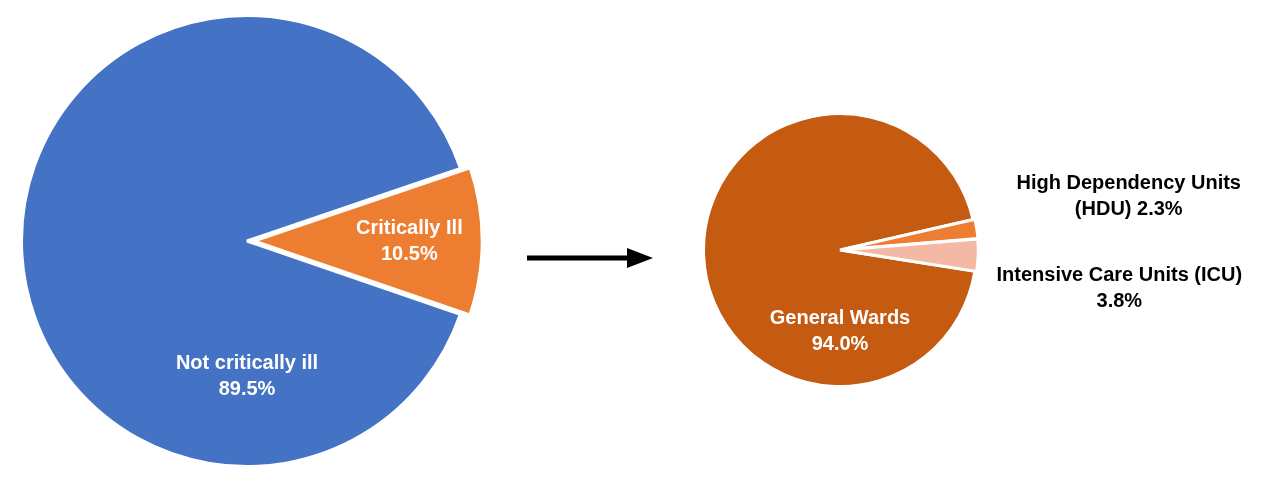  I want to click on data-label: 3.8%, so click(1119, 299).